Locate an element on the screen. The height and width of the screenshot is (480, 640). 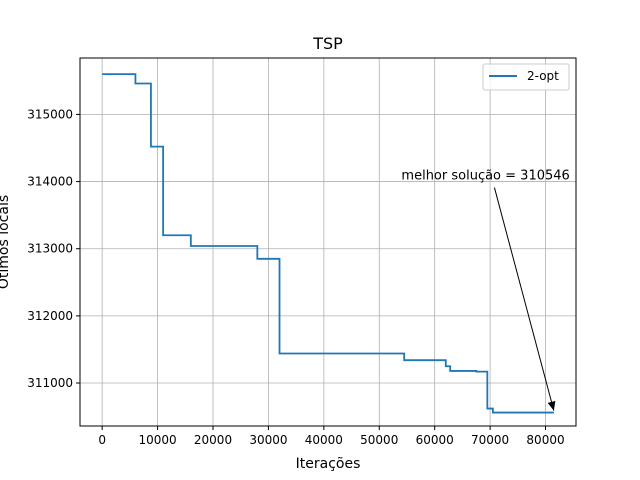
legend-entry-2opt: 2-opt is located at coordinates (543, 76).